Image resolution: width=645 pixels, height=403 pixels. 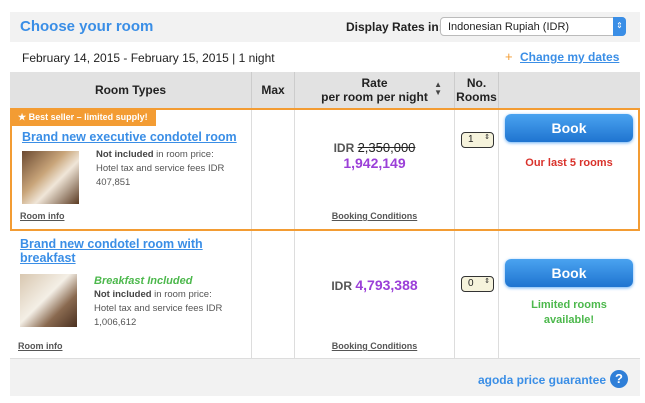 What do you see at coordinates (386, 147) in the screenshot?
I see `old-price: 2,350,000` at bounding box center [386, 147].